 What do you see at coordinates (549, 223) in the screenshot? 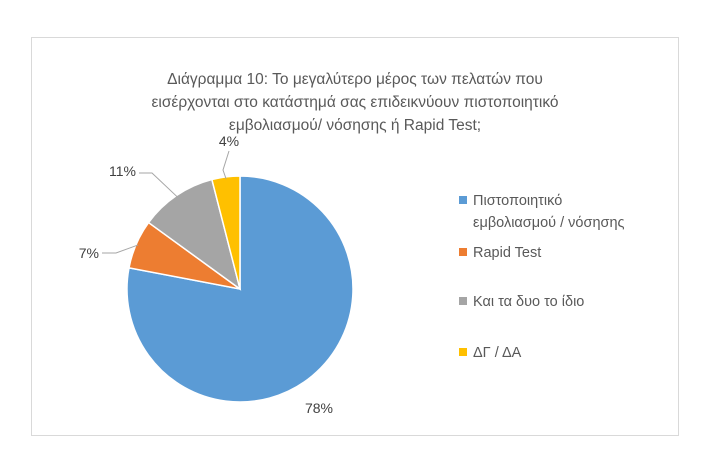
I see `legend-label-certificate-line-2: εμβολιασμού / νόσησης` at bounding box center [549, 223].